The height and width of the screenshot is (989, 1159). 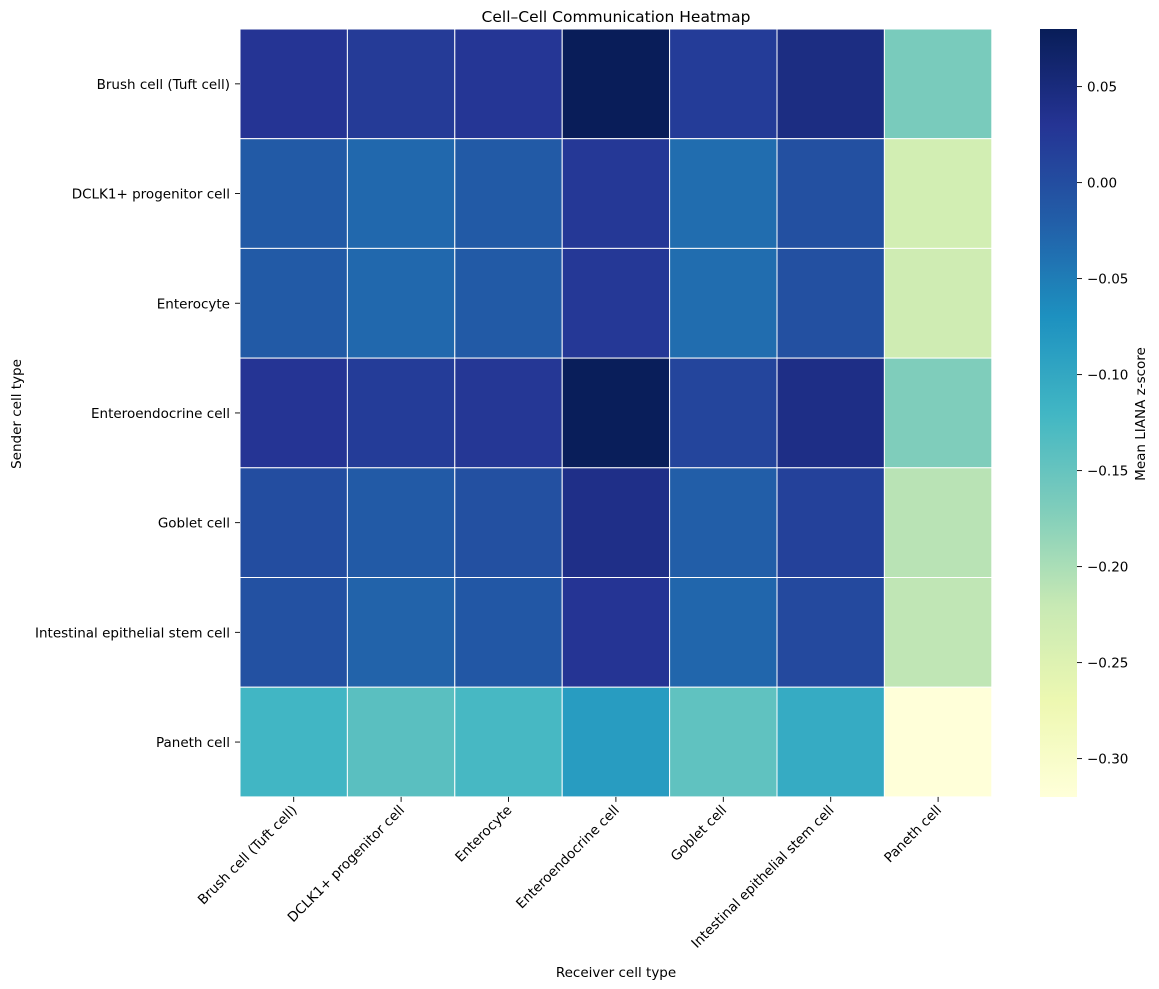 I want to click on colorbar-tick-label: −0.15, so click(x=1107, y=472).